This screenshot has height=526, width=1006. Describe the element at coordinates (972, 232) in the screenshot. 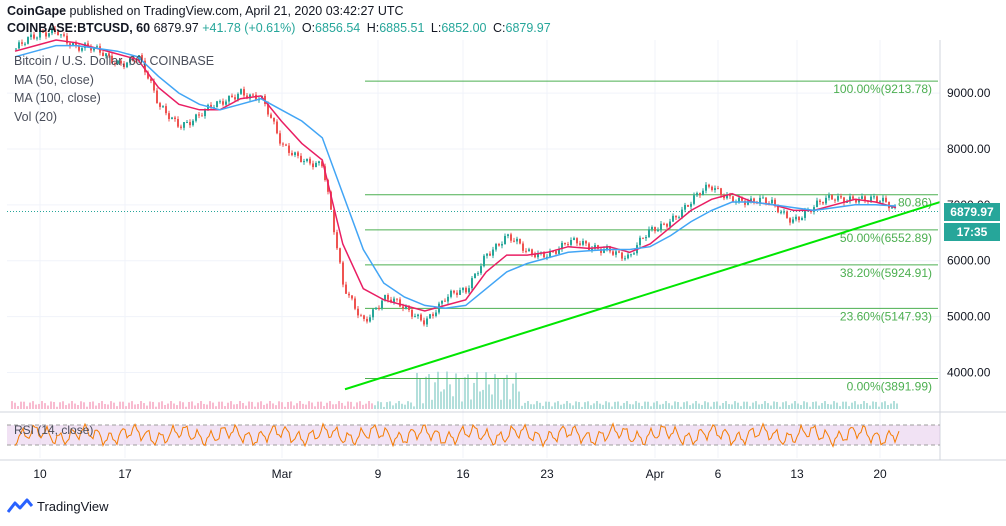

I see `bar-countdown-tag: 17:35` at that location.